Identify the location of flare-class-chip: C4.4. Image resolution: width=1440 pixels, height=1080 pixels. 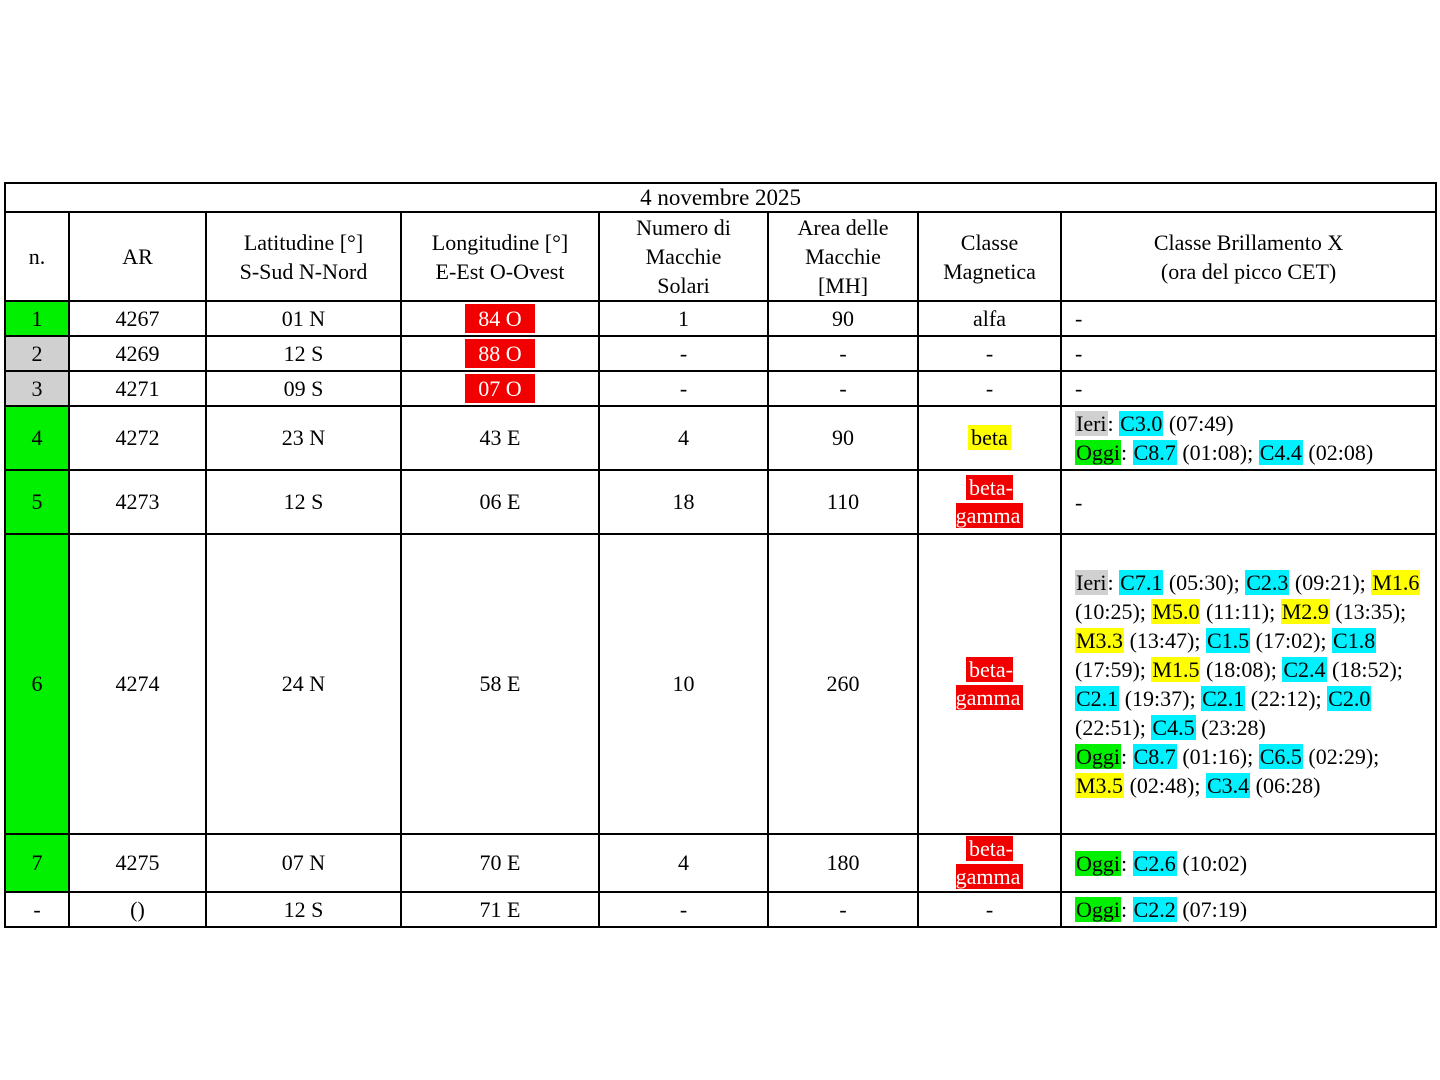
(1280, 452).